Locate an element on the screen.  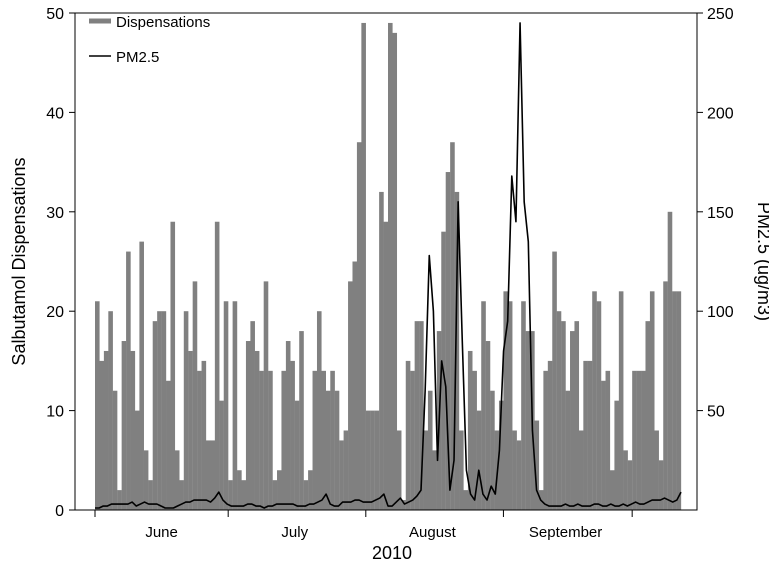
legend-label-pm25: PM2.5 is located at coordinates (137, 57).